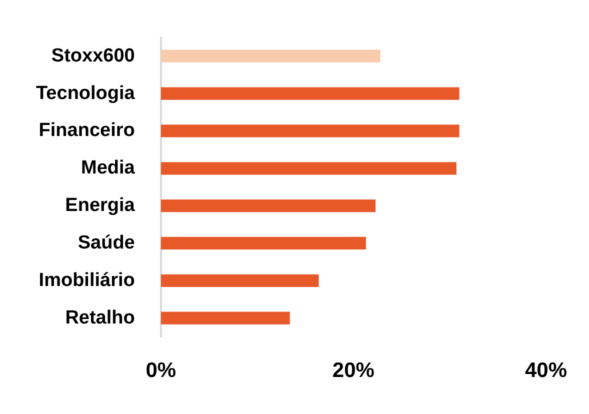 This screenshot has height=414, width=589. Describe the element at coordinates (353, 370) in the screenshot. I see `x-tick-label: 20%` at that location.